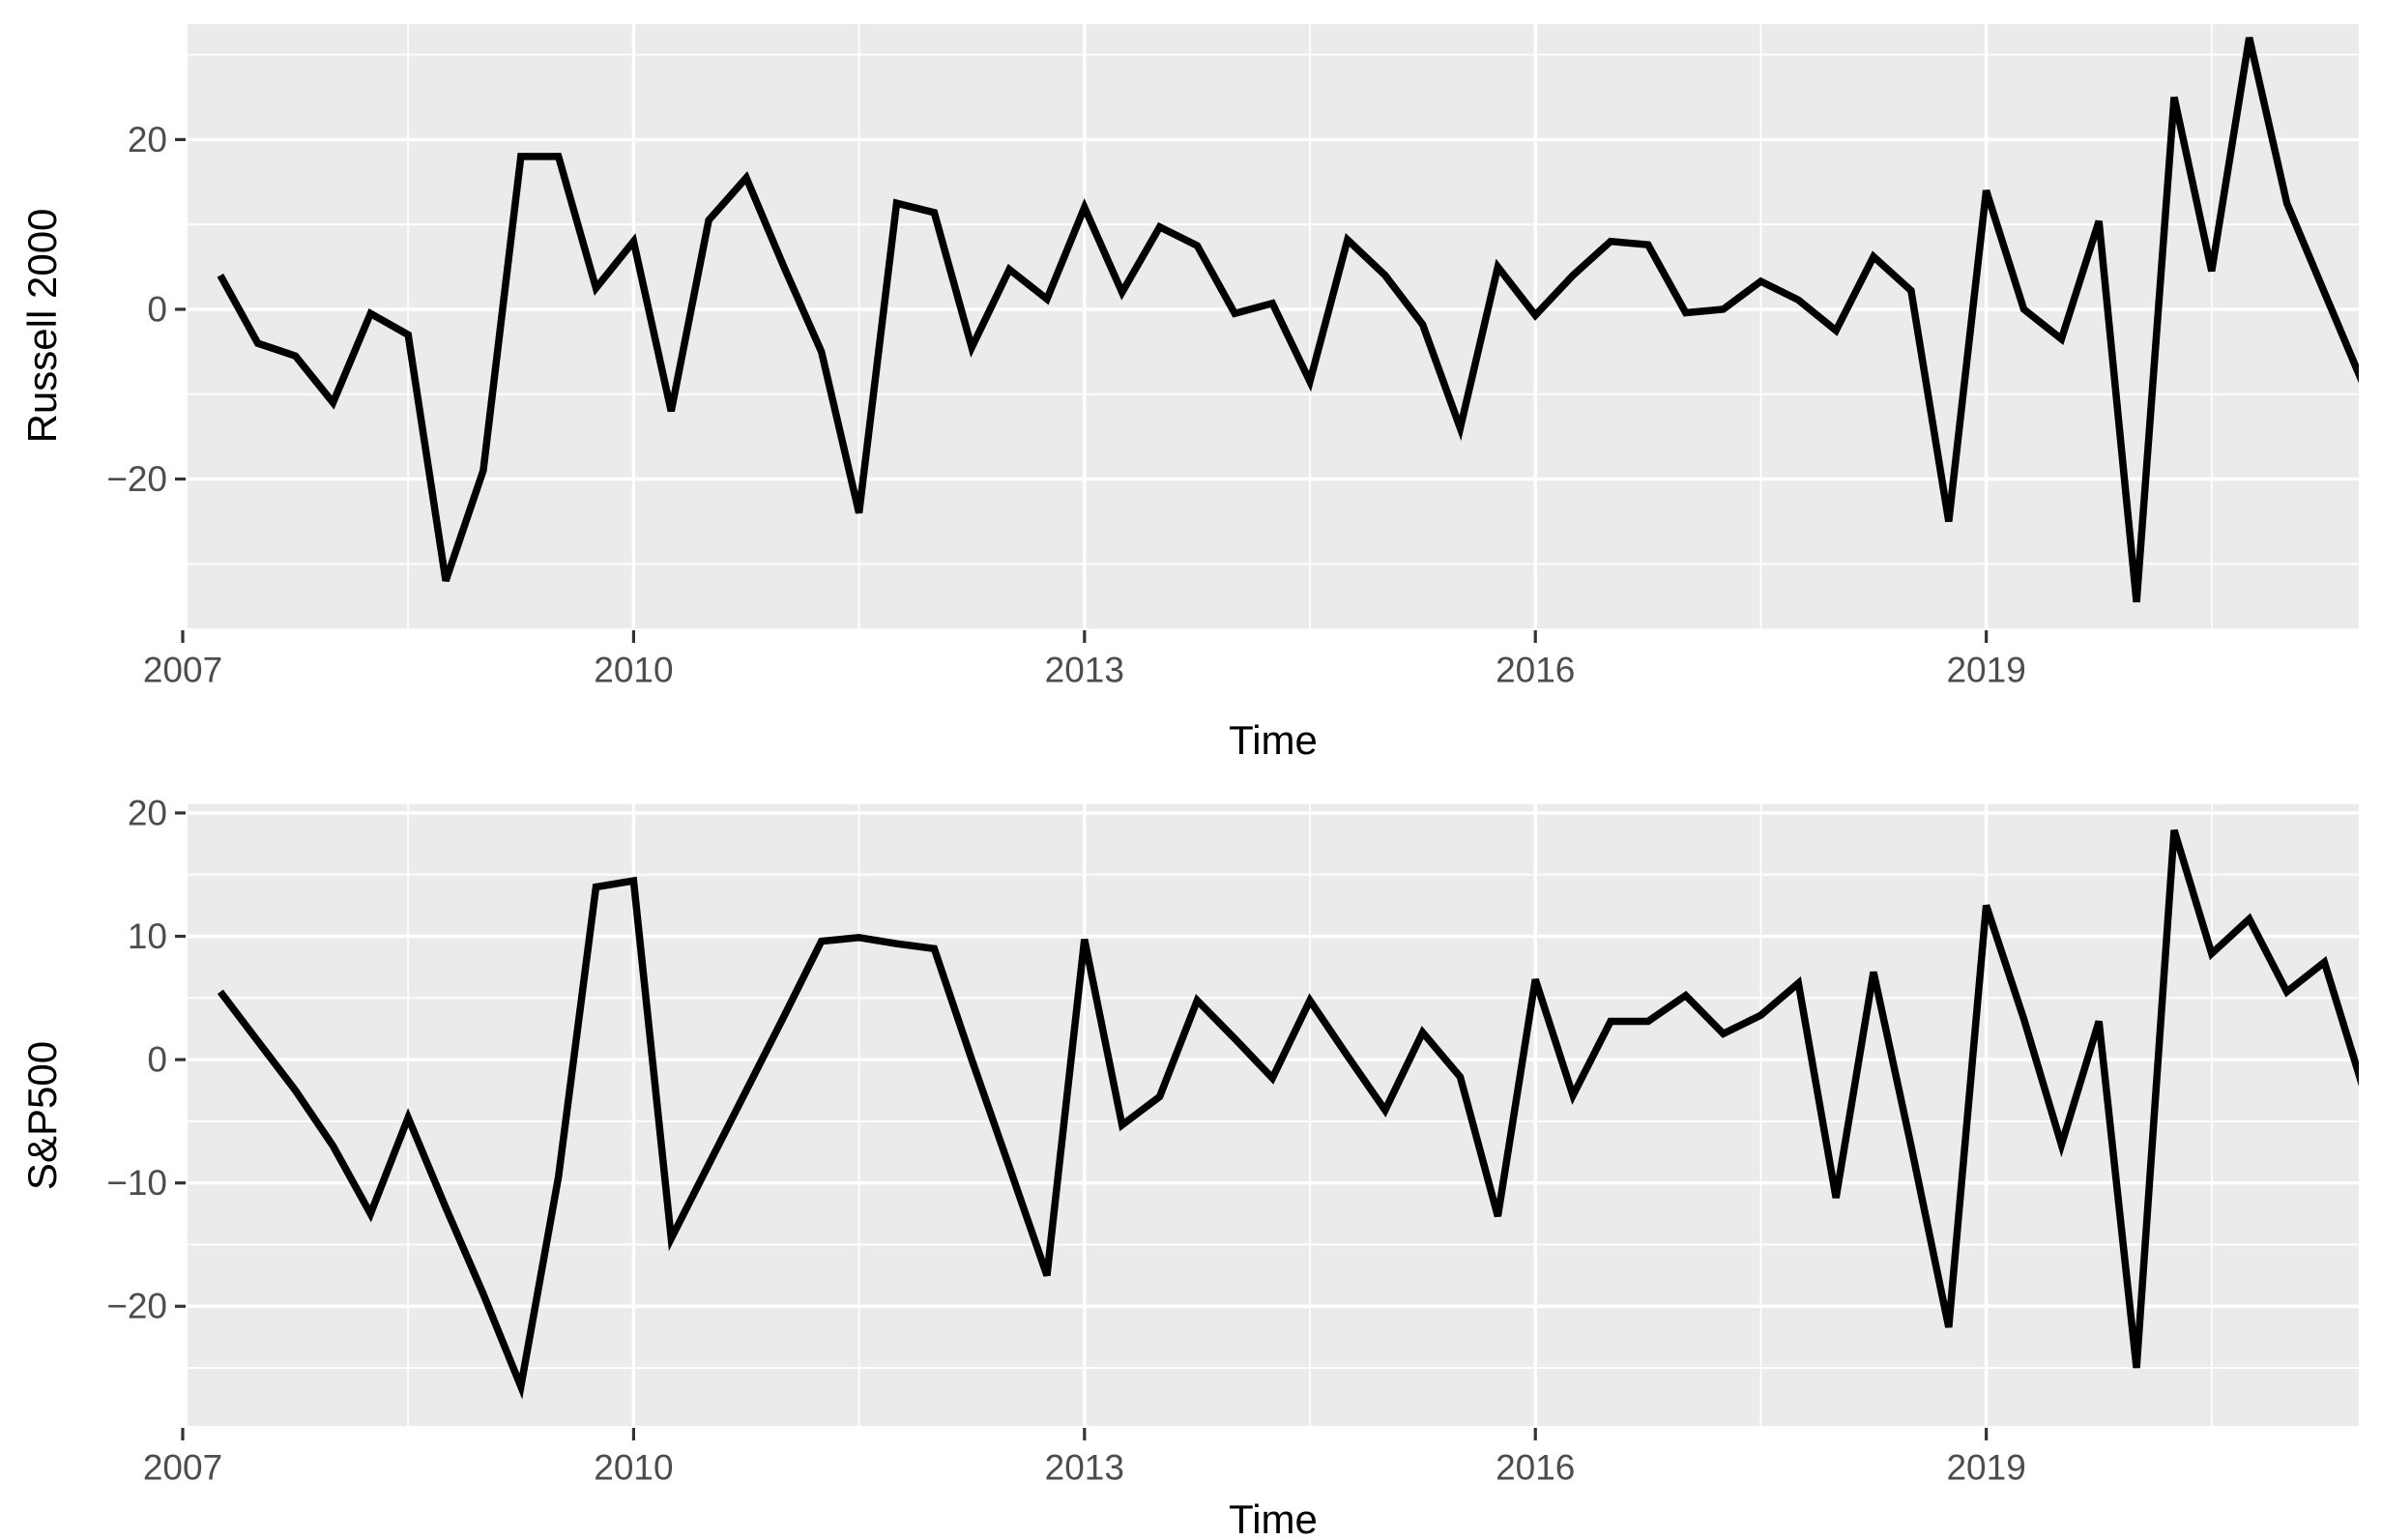  Describe the element at coordinates (1274, 1518) in the screenshot. I see `x-axis-title-time-bottom: Time` at that location.